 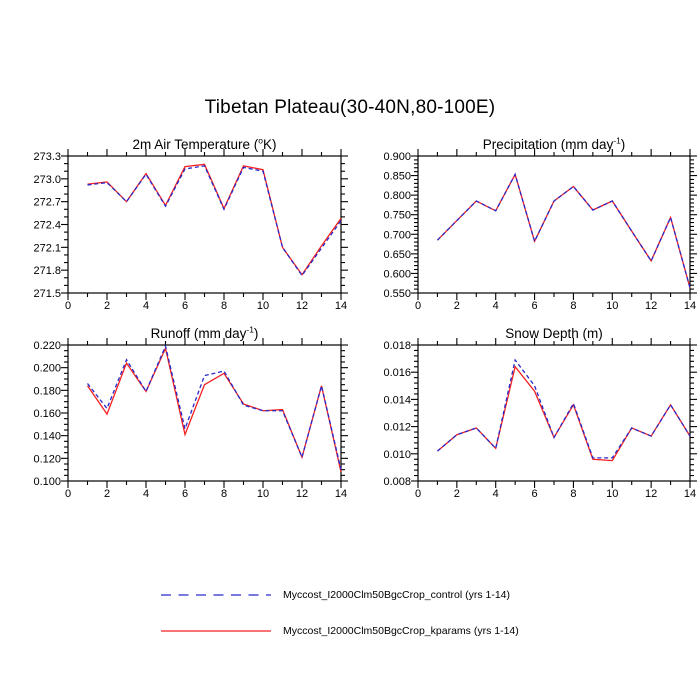 What do you see at coordinates (47, 369) in the screenshot?
I see `svg-text: 0.200` at bounding box center [47, 369].